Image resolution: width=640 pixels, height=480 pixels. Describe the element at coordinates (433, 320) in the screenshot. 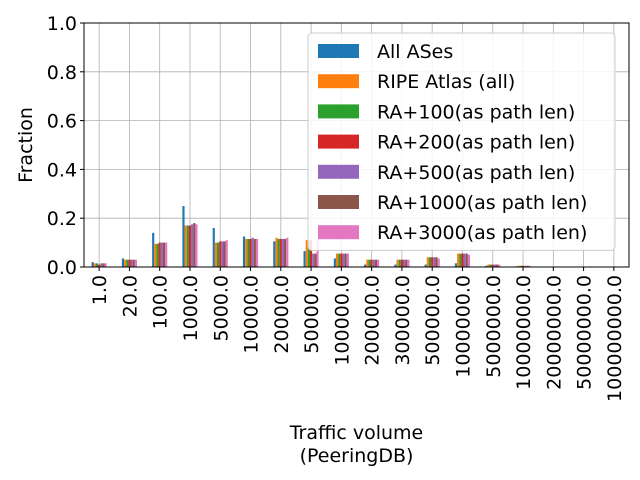

I see `x-tick-label: 500000.0` at that location.